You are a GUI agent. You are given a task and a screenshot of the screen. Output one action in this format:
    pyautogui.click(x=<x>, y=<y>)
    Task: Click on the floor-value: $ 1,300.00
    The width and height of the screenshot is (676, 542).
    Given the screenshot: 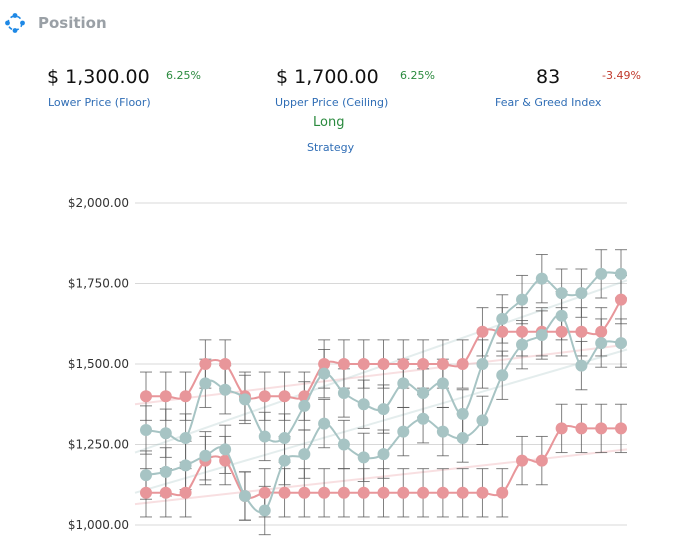 What is the action you would take?
    pyautogui.click(x=98, y=77)
    